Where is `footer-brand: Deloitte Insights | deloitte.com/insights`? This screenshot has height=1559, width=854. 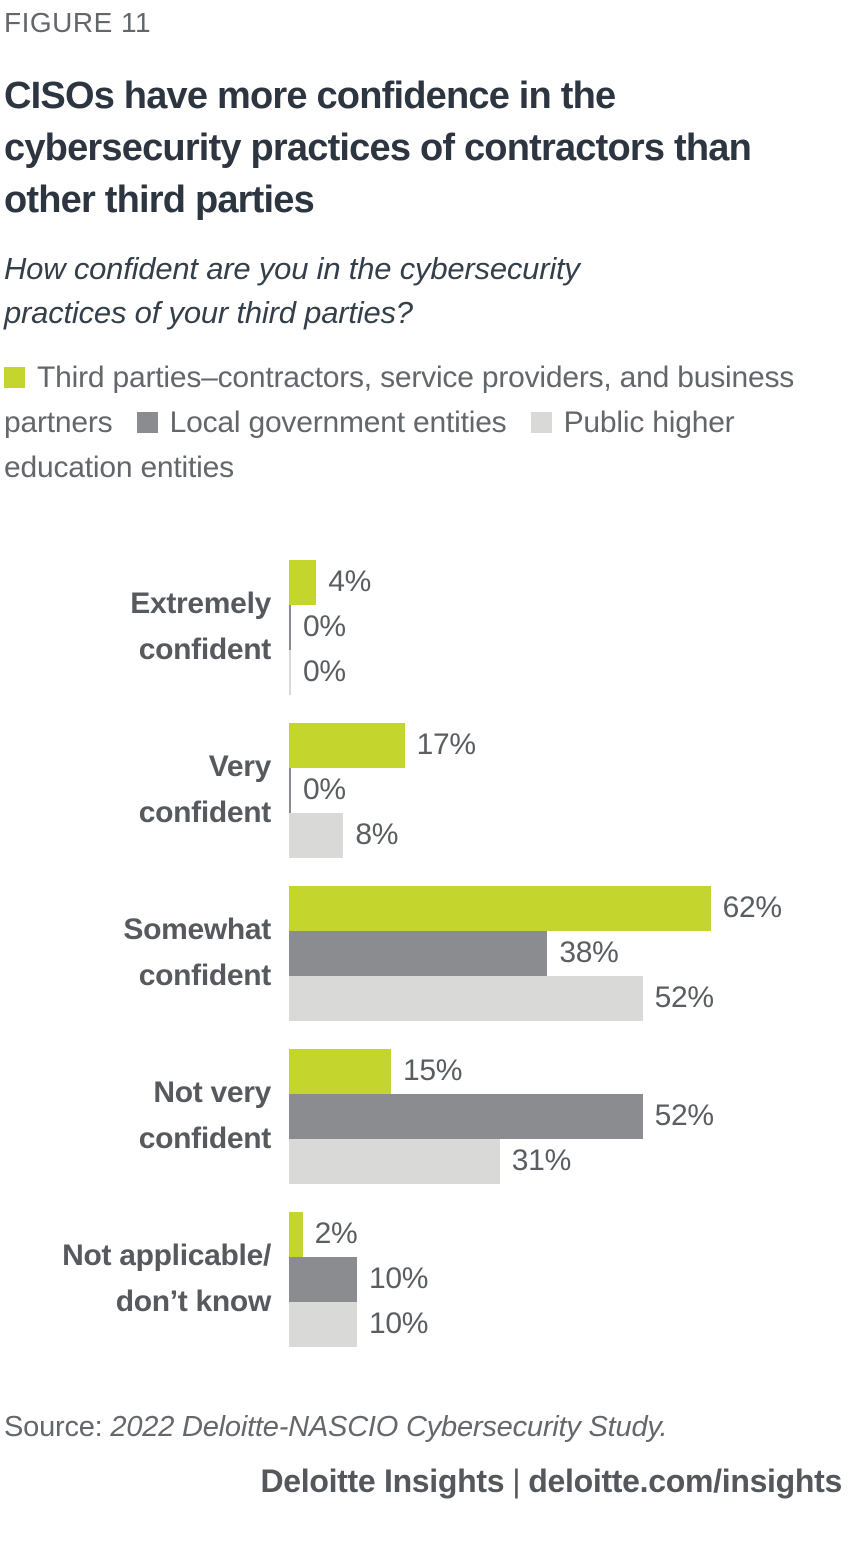
footer-brand: Deloitte Insights | deloitte.com/insights is located at coordinates (425, 1481).